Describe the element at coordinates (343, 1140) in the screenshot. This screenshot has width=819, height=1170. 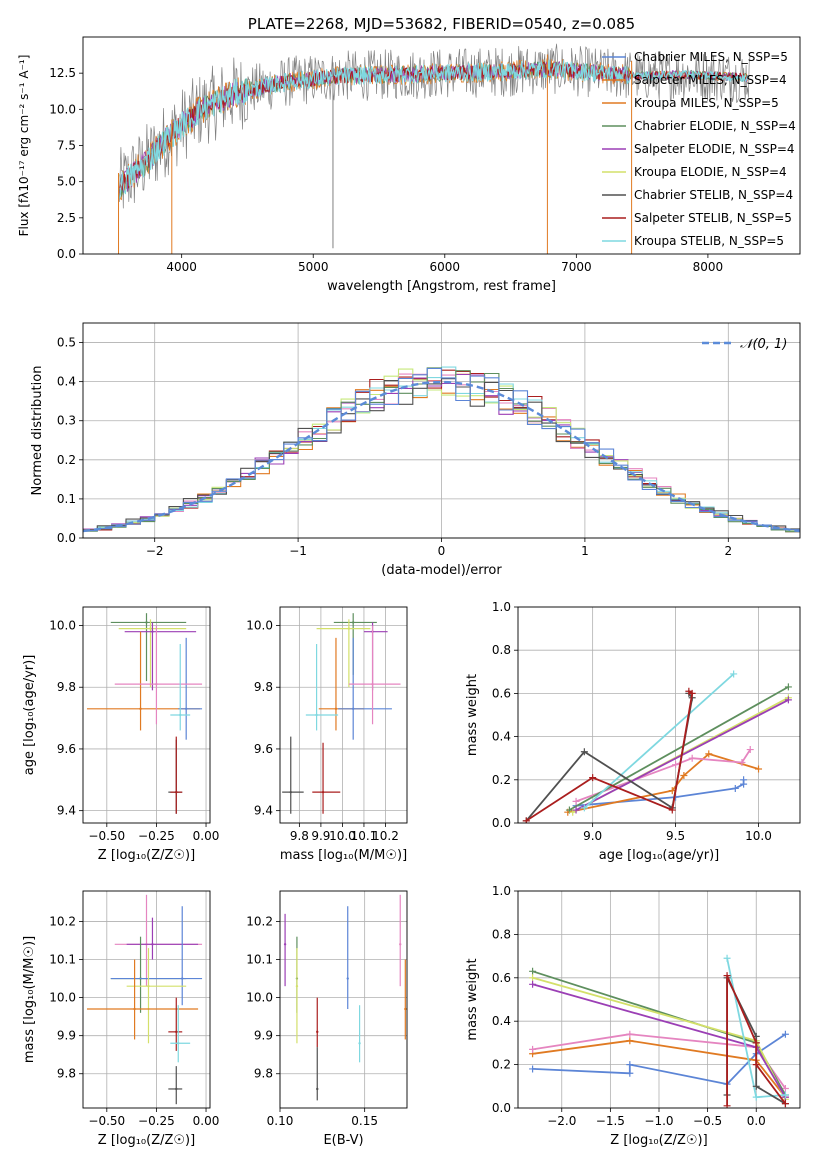
I see `x-axis-label: E(B-V)` at that location.